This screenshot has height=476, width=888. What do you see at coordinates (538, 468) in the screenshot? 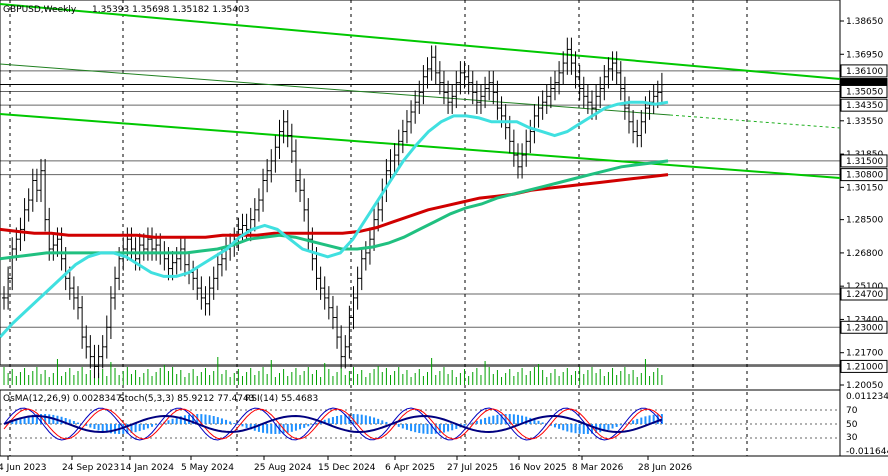
I see `time-axis-tick-label: 16 Nov 2025` at bounding box center [538, 468].